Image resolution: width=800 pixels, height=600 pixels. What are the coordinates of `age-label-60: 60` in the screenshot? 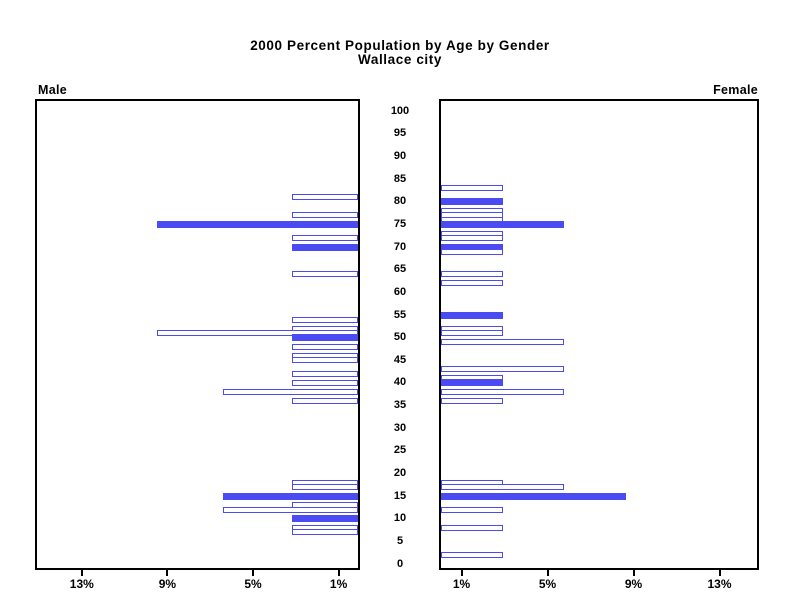 It's located at (400, 291).